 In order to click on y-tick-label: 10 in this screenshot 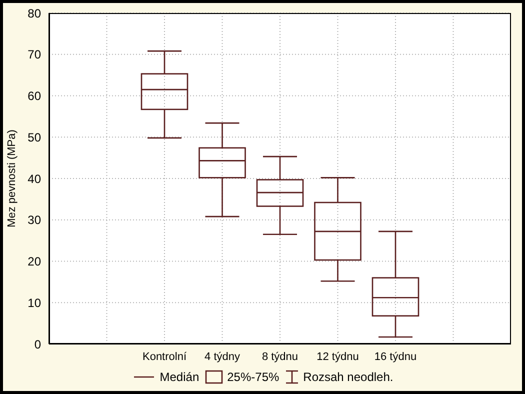, I will do `click(35, 303)`.